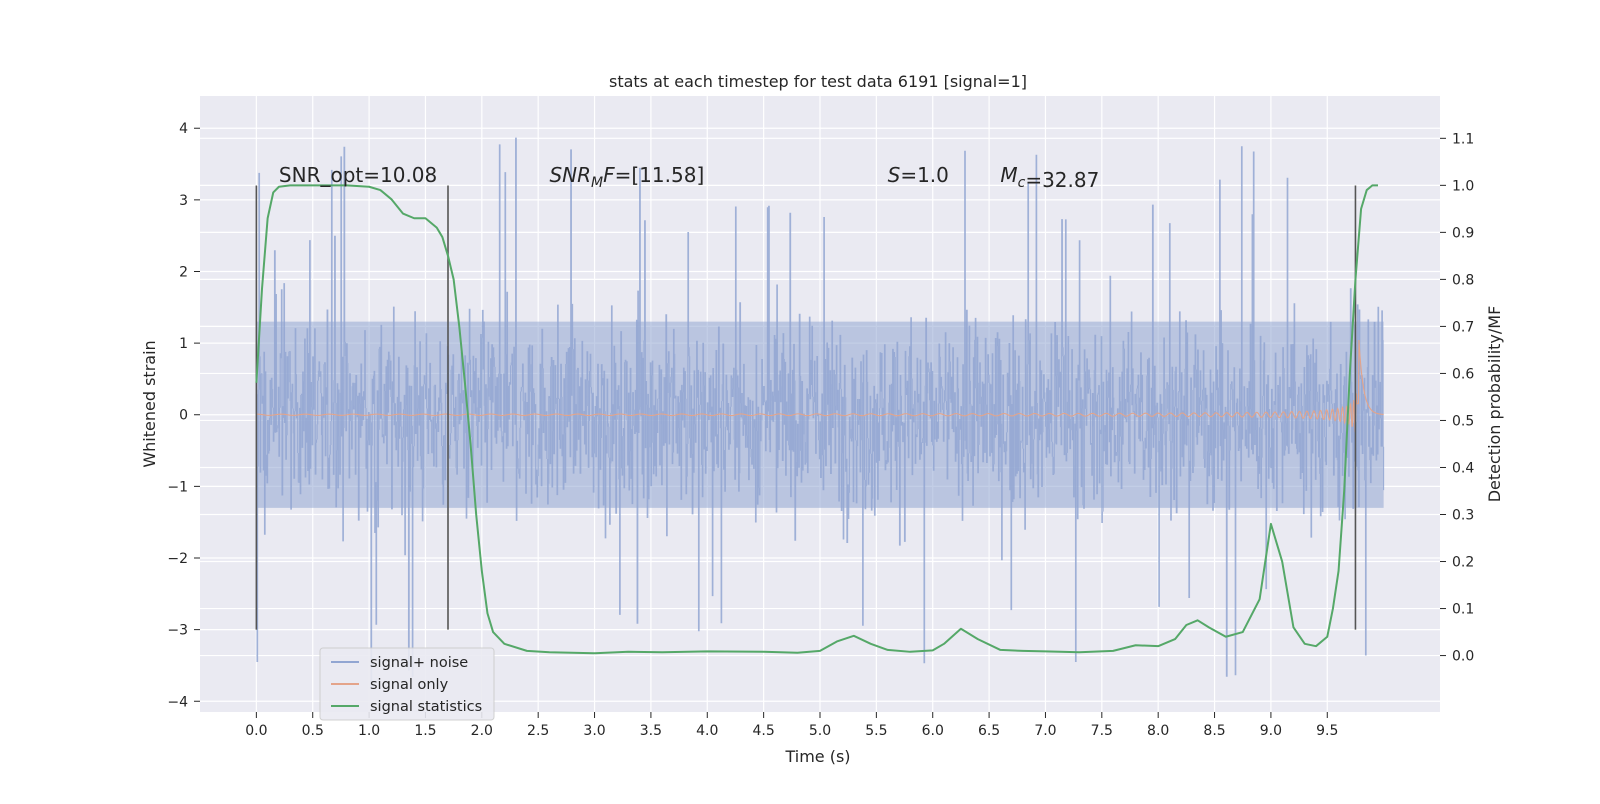 Image resolution: width=1600 pixels, height=804 pixels. What do you see at coordinates (1494, 404) in the screenshot?
I see `y-right-axis-label: Detection probability/MF` at bounding box center [1494, 404].